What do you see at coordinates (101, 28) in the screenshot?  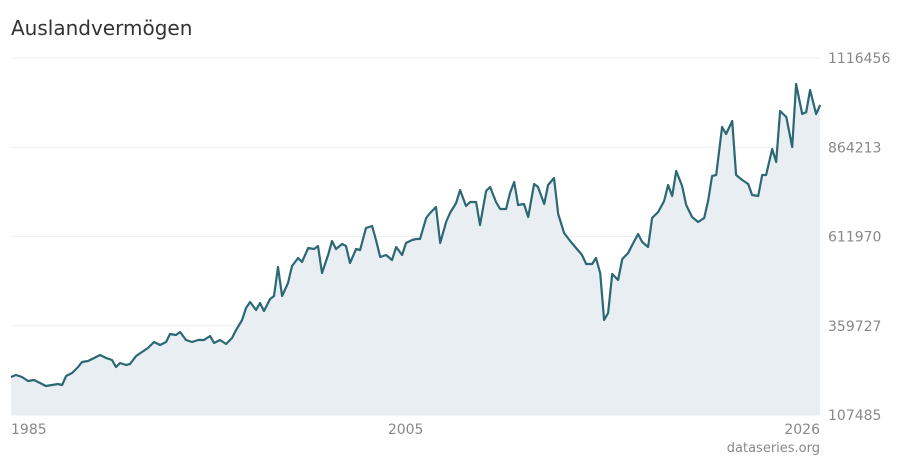 I see `chart-title: Auslandvermögen` at bounding box center [101, 28].